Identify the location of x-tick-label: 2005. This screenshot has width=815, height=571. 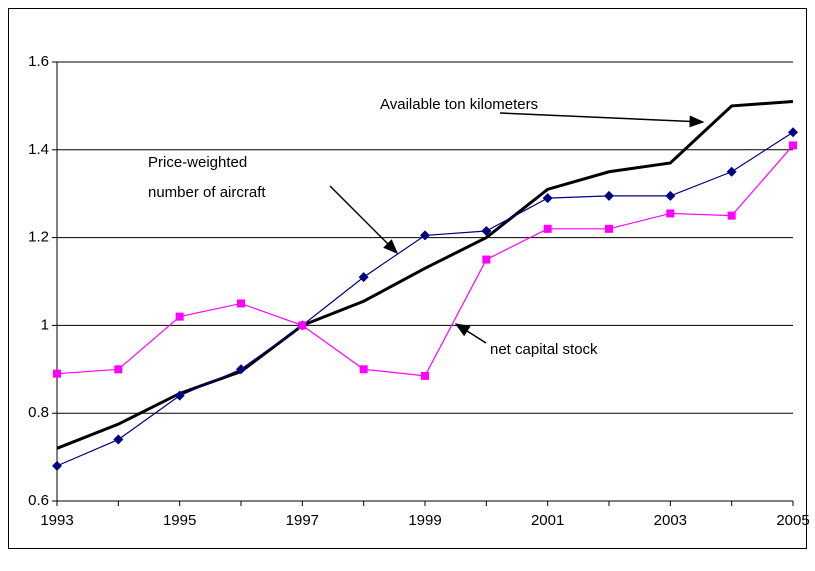
(792, 520).